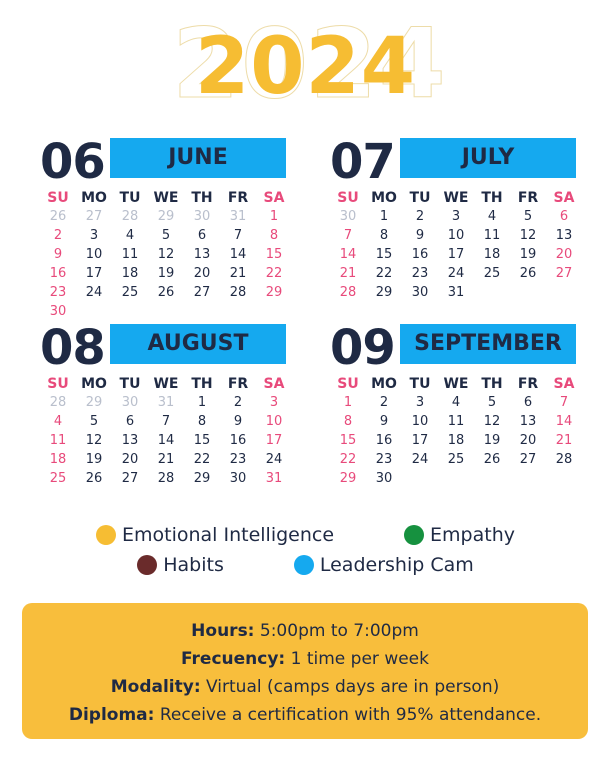  I want to click on day-number: 22, so click(384, 273).